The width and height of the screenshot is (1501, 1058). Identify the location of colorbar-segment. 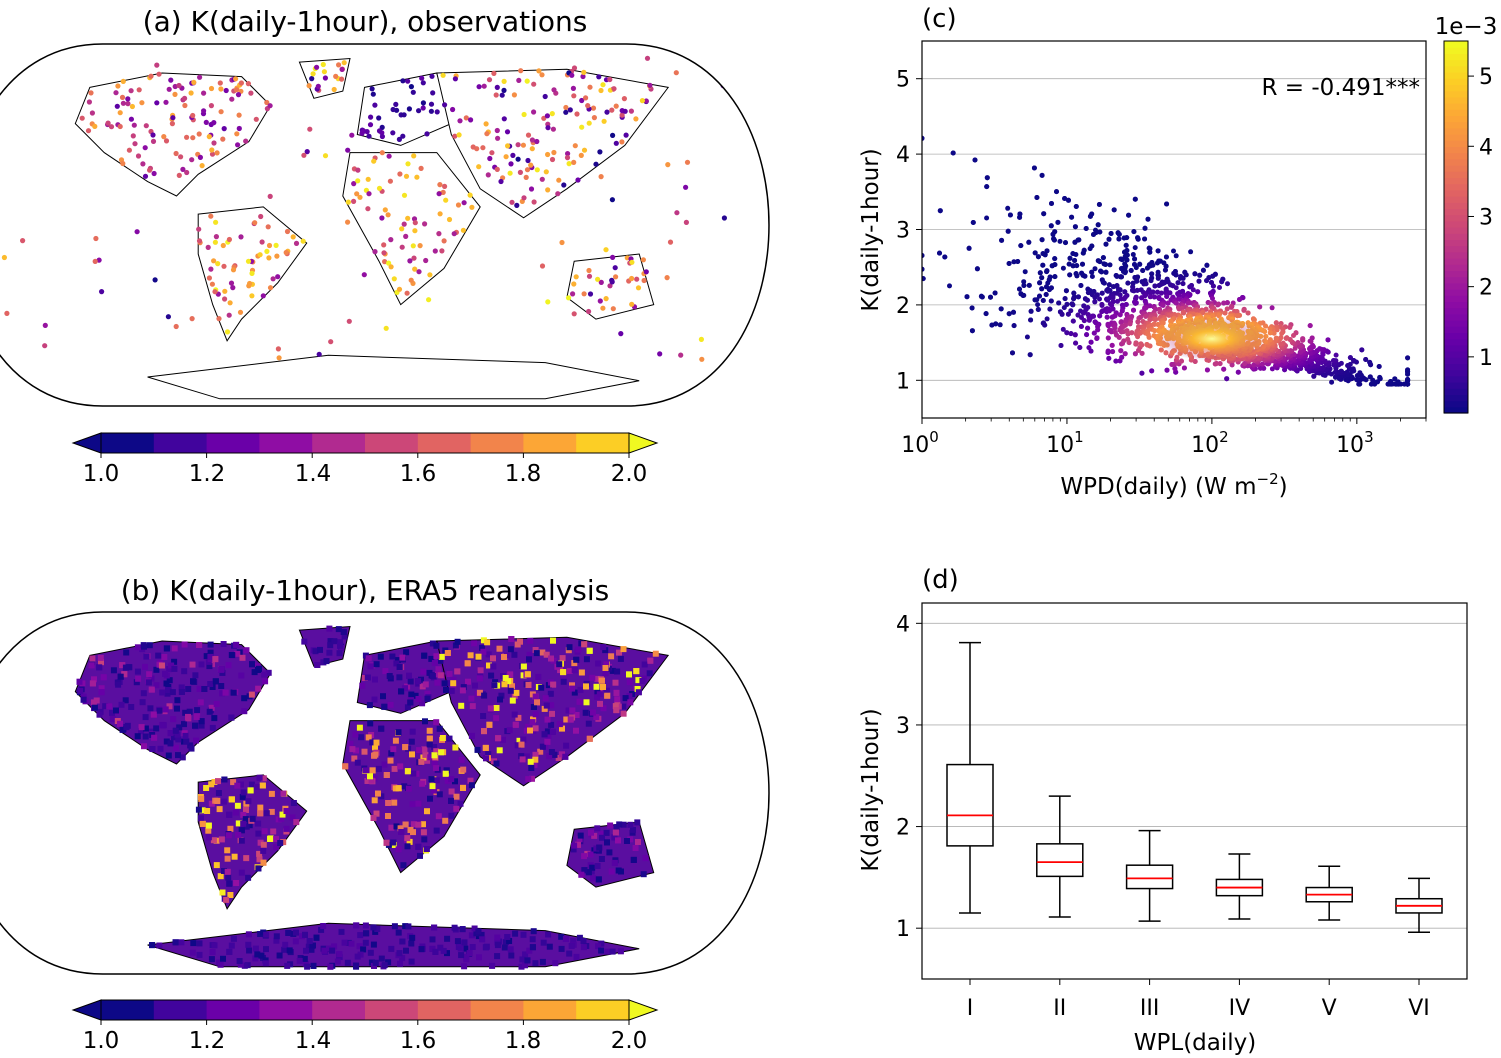
(444, 1010).